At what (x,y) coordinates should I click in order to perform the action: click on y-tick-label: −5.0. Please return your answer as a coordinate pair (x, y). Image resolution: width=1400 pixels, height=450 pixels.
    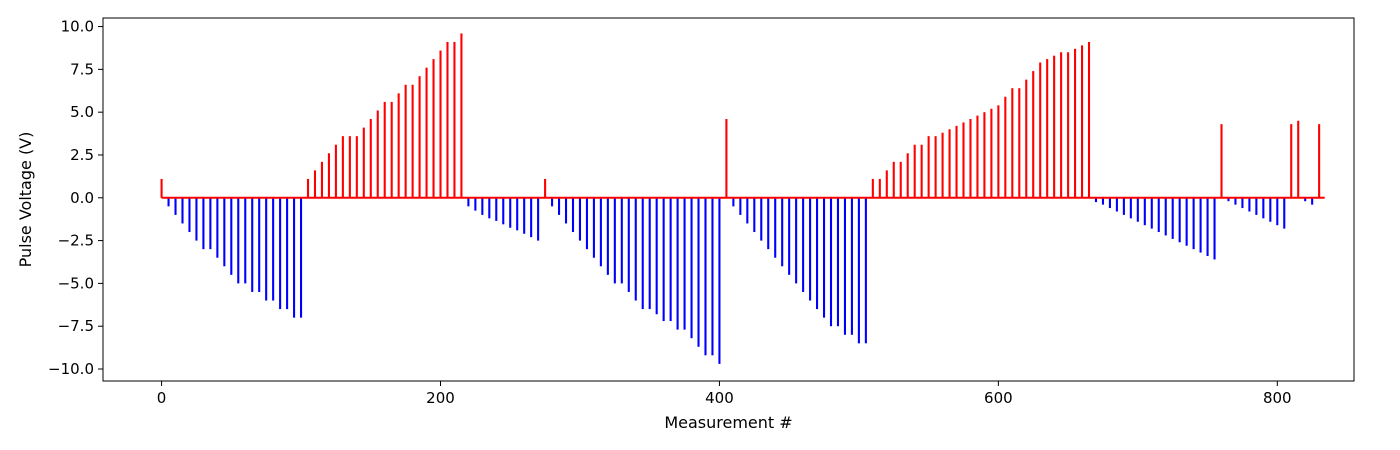
    Looking at the image, I should click on (76, 283).